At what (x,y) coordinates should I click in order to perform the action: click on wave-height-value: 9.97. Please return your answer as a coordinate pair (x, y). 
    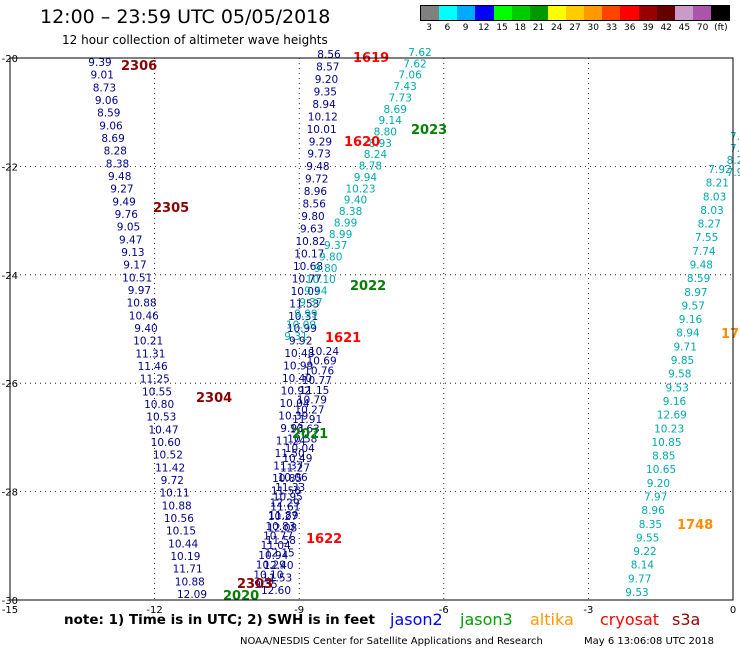
    Looking at the image, I should click on (139, 291).